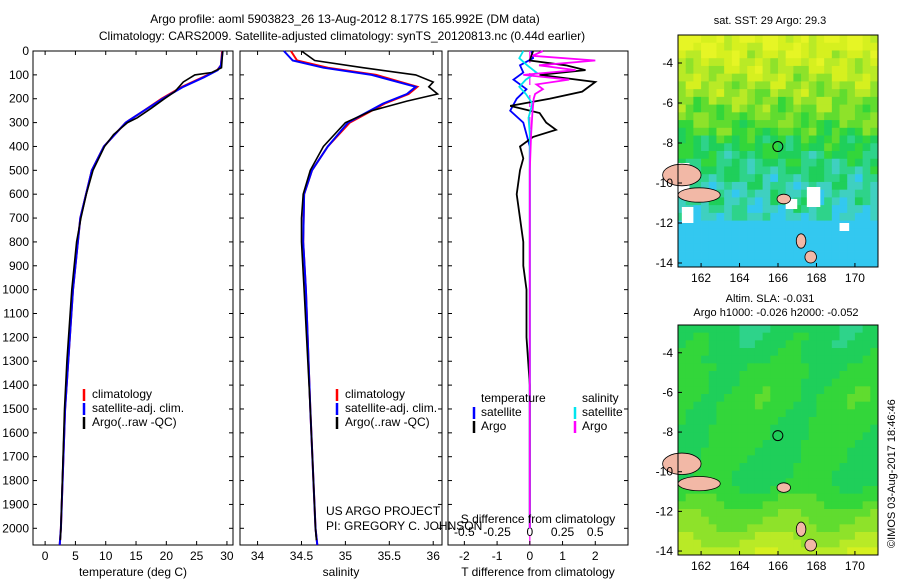 Image resolution: width=900 pixels, height=580 pixels. I want to click on salinity-legend-label: Argo(..raw -QC), so click(387, 422).